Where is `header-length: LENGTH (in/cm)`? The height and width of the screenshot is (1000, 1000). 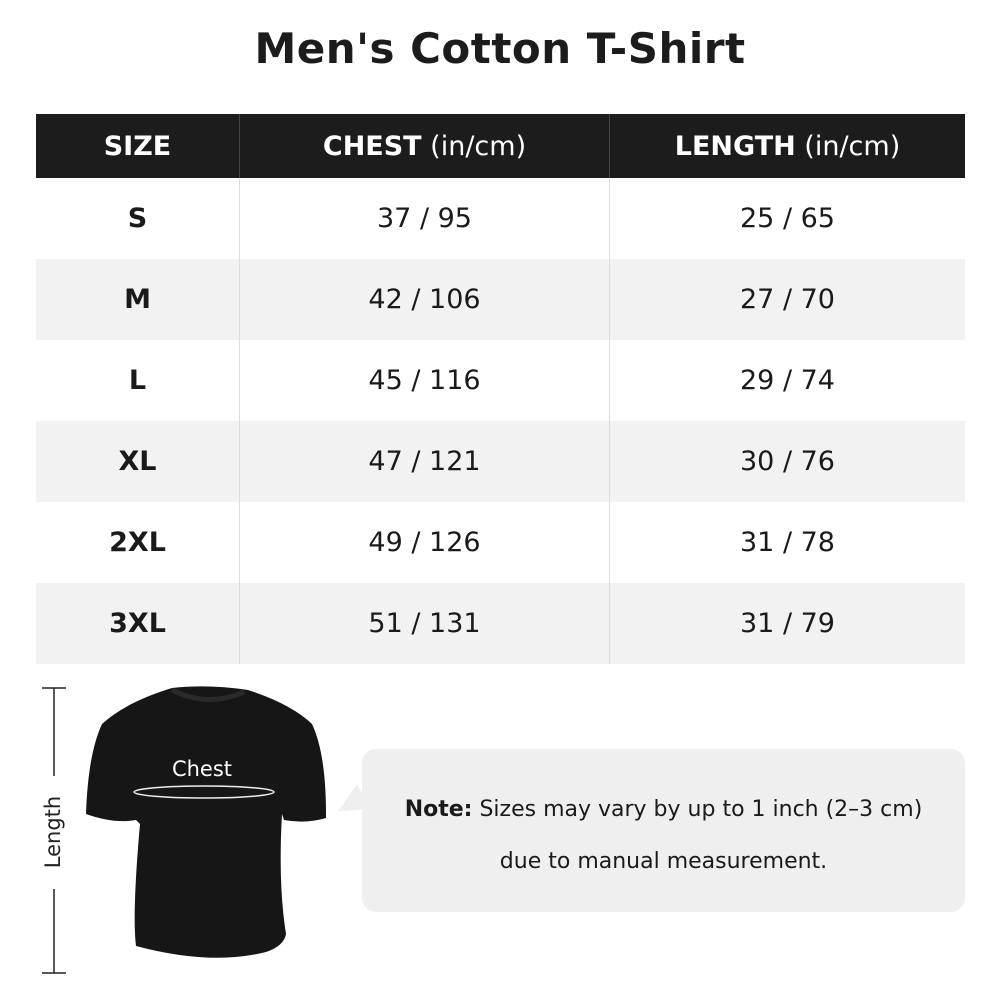
header-length: LENGTH (in/cm) is located at coordinates (787, 146).